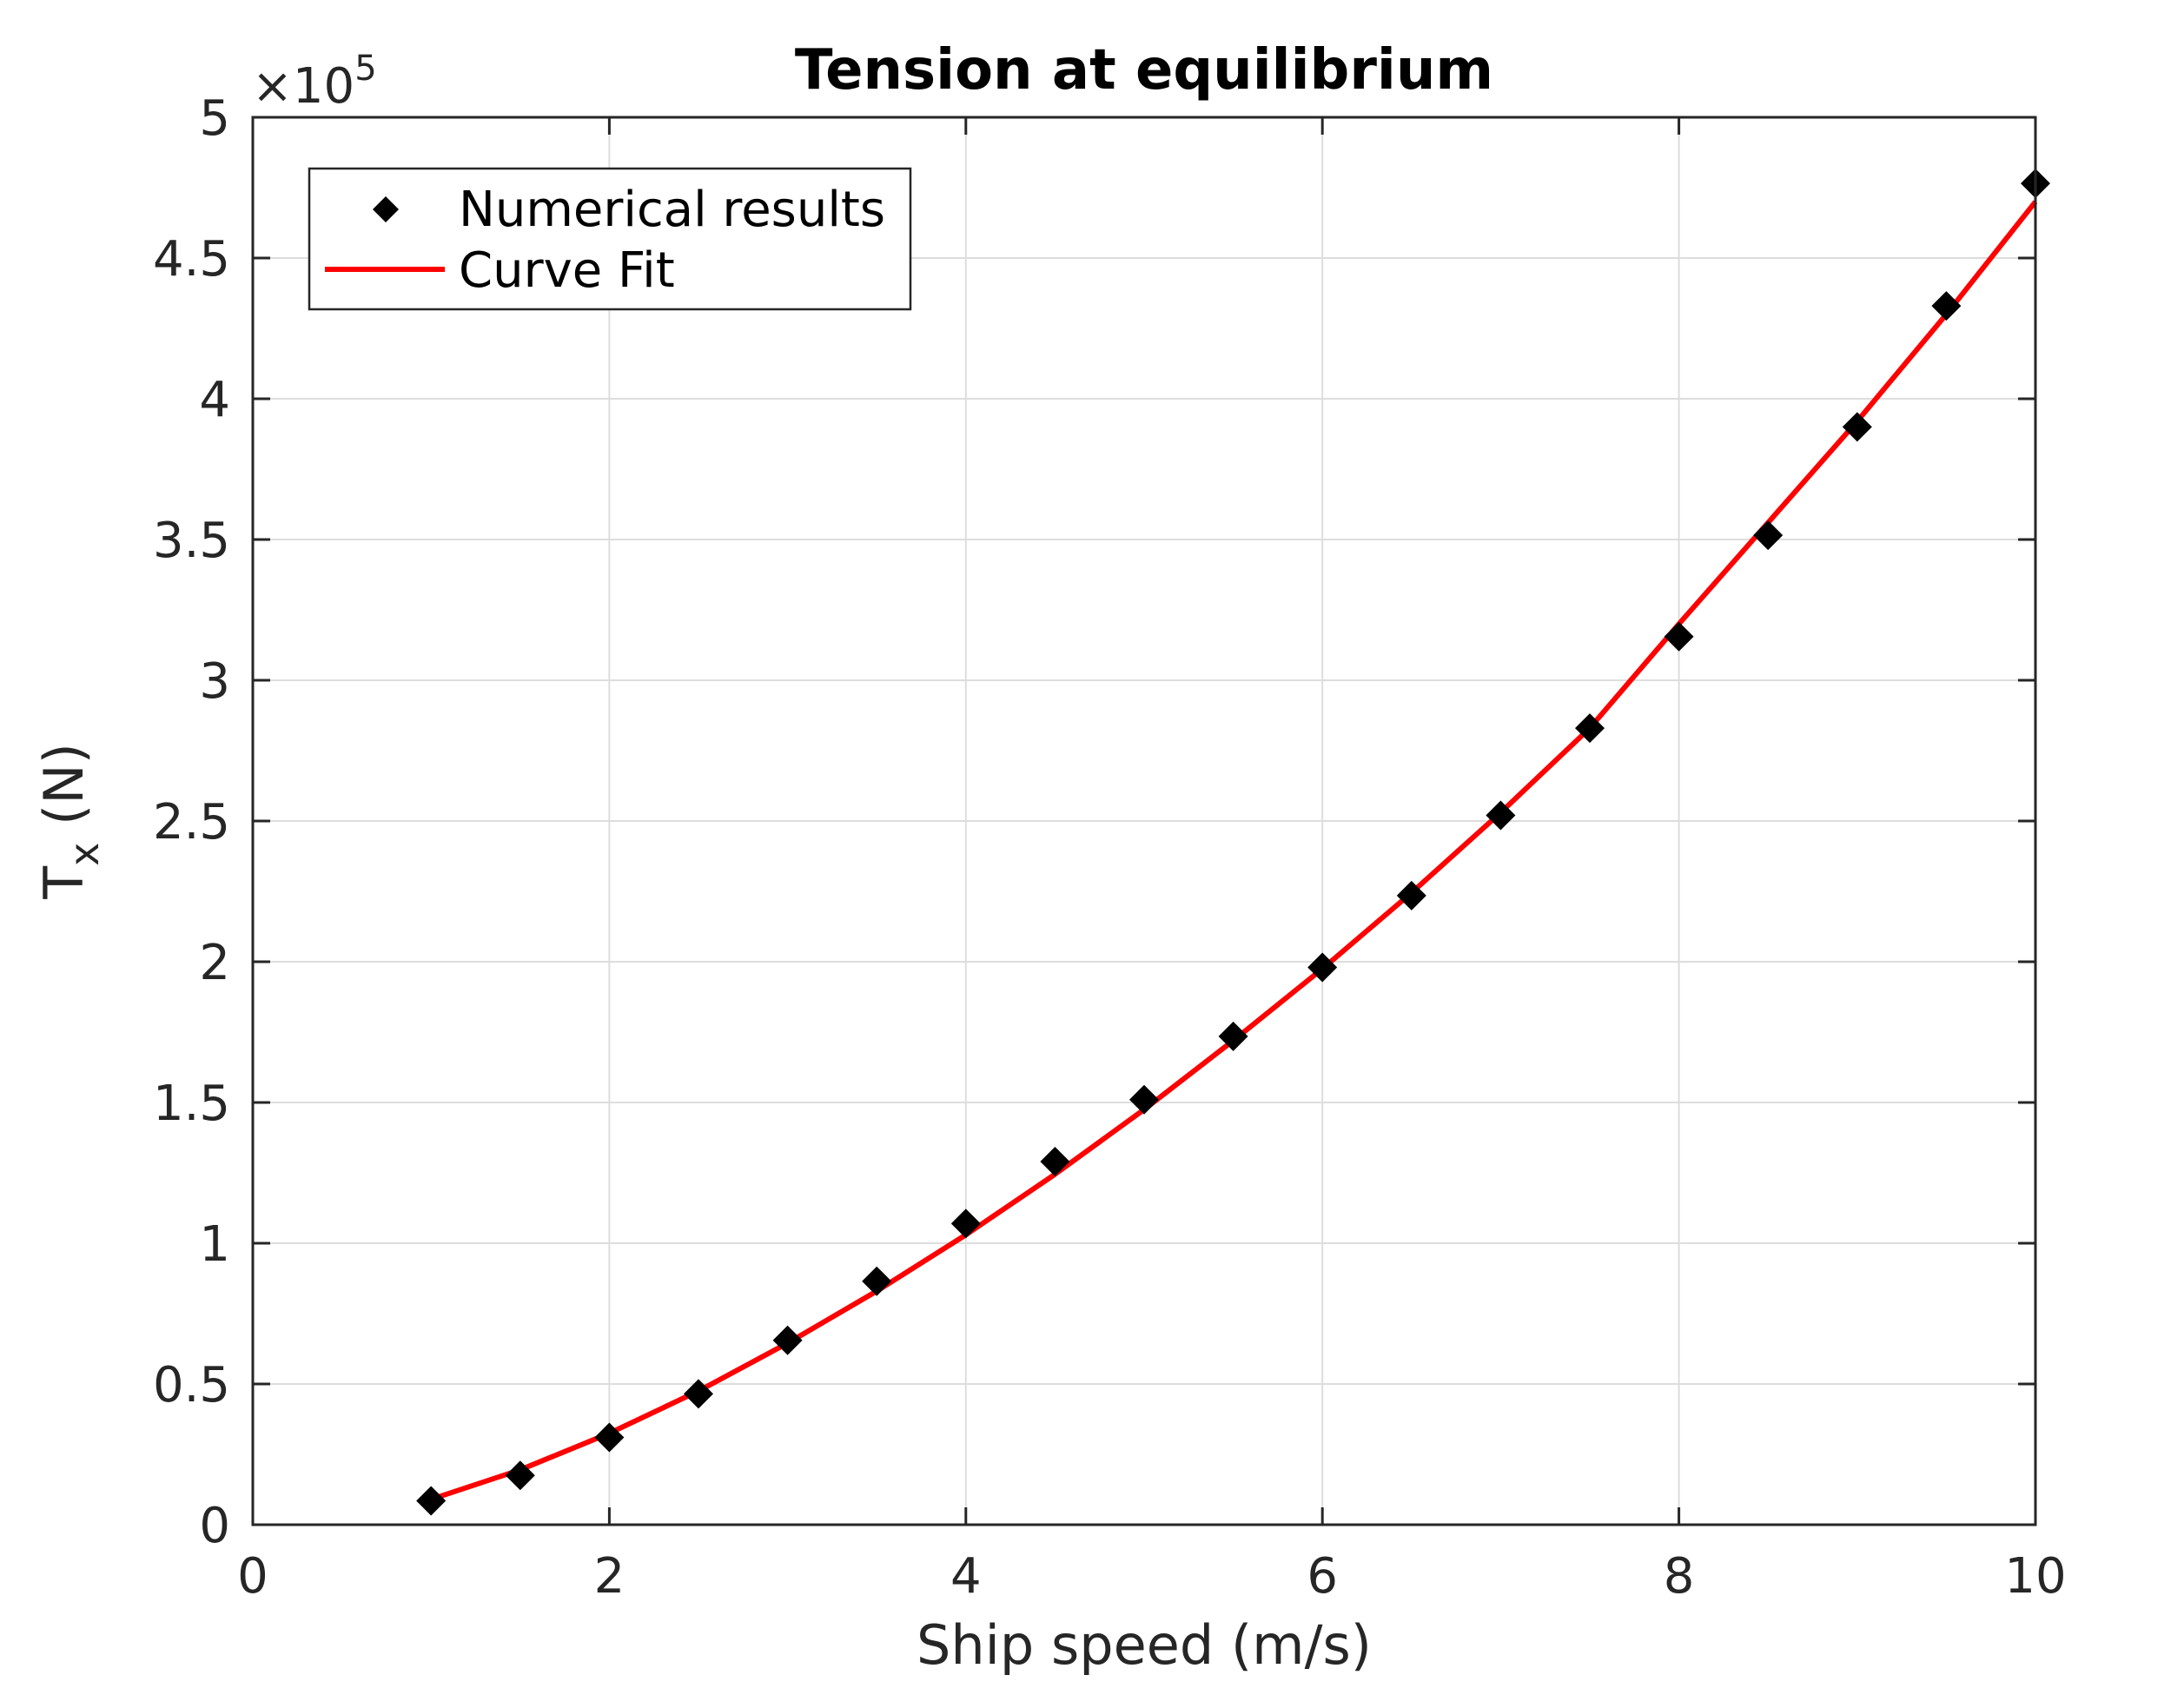  I want to click on x-tick-label: 4, so click(966, 1576).